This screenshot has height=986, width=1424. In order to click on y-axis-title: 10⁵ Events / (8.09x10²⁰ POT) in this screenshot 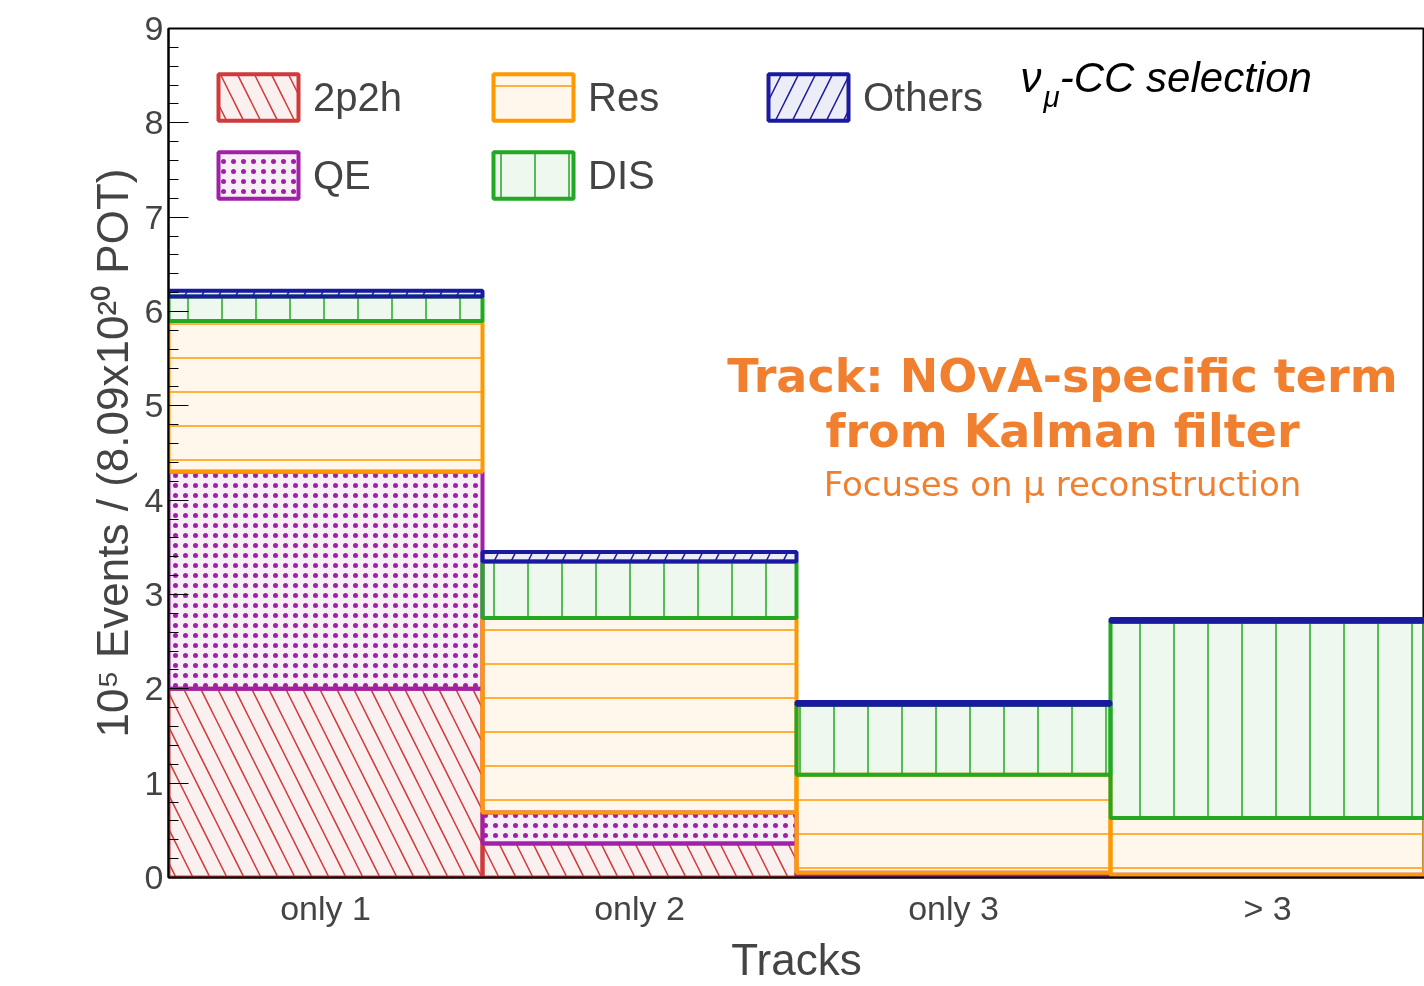, I will do `click(112, 453)`.